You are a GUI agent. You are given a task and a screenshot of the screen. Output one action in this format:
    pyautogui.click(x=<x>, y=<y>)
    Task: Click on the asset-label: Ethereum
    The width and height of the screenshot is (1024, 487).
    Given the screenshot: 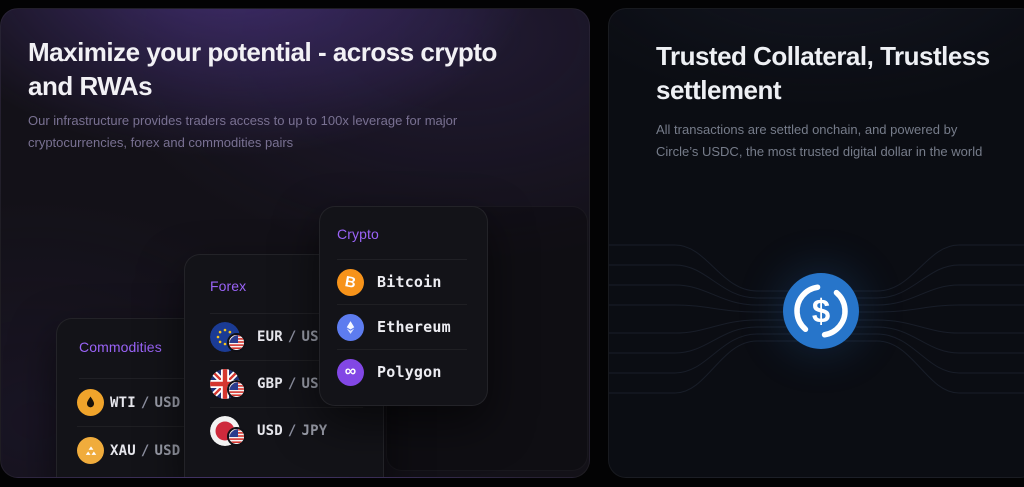 What is the action you would take?
    pyautogui.click(x=414, y=327)
    